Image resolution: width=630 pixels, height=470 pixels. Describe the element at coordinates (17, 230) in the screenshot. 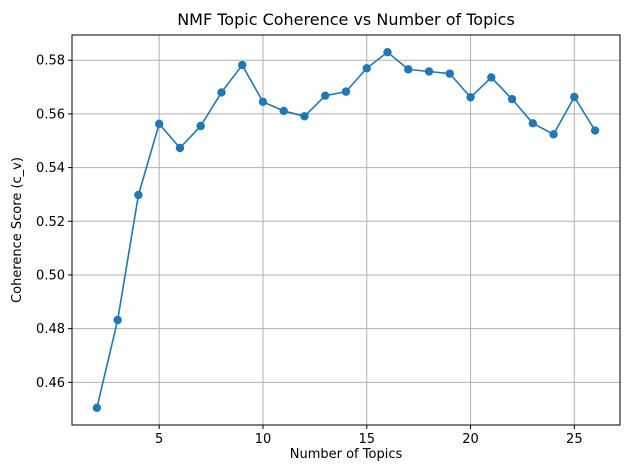

I see `y-axis-label: Coherence Score (c_v)` at that location.